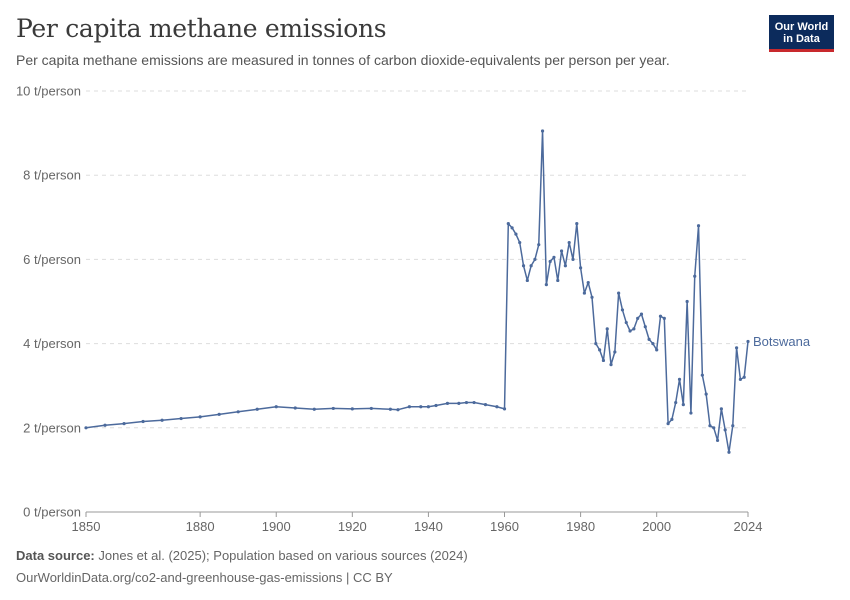  I want to click on x-tick-label: 1960, so click(504, 526).